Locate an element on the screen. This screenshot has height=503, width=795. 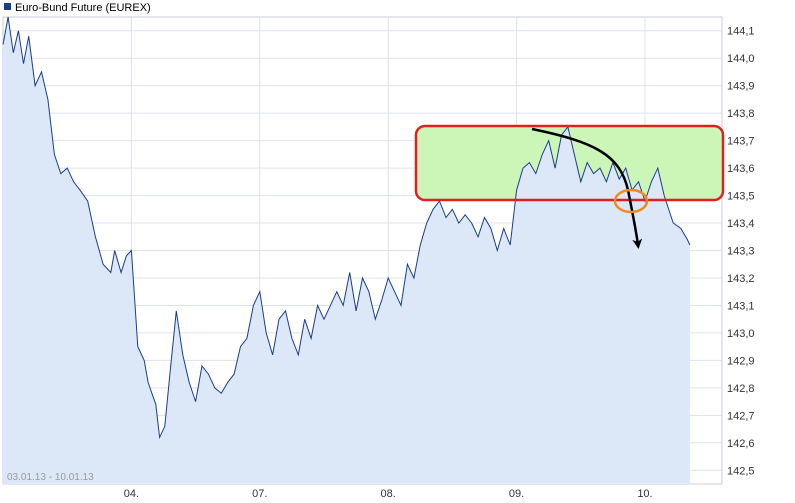
trend-arrow is located at coordinates (587, 188).